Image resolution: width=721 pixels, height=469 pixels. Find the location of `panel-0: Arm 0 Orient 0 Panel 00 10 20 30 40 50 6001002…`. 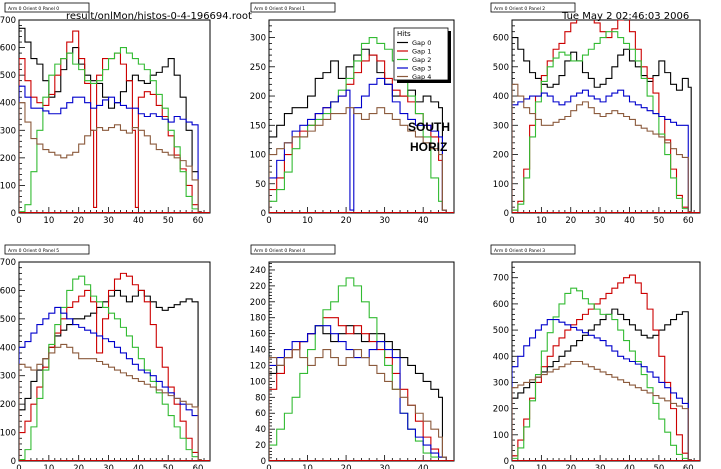

panel-0: Arm 0 Orient 0 Panel 00 10 20 30 40 50 6001002… is located at coordinates (105, 114).